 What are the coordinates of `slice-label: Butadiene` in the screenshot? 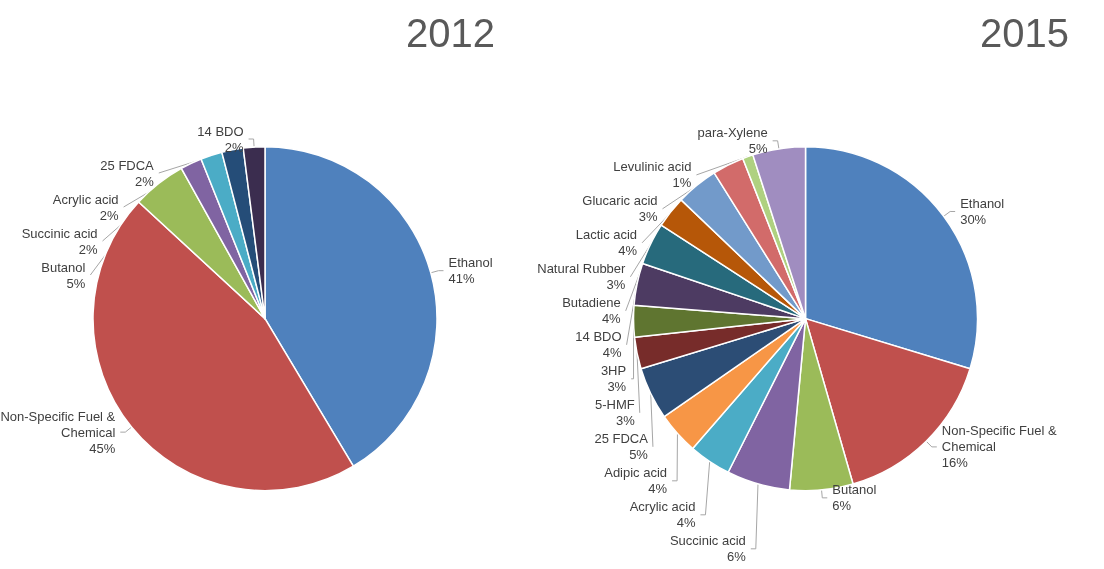 It's located at (591, 303).